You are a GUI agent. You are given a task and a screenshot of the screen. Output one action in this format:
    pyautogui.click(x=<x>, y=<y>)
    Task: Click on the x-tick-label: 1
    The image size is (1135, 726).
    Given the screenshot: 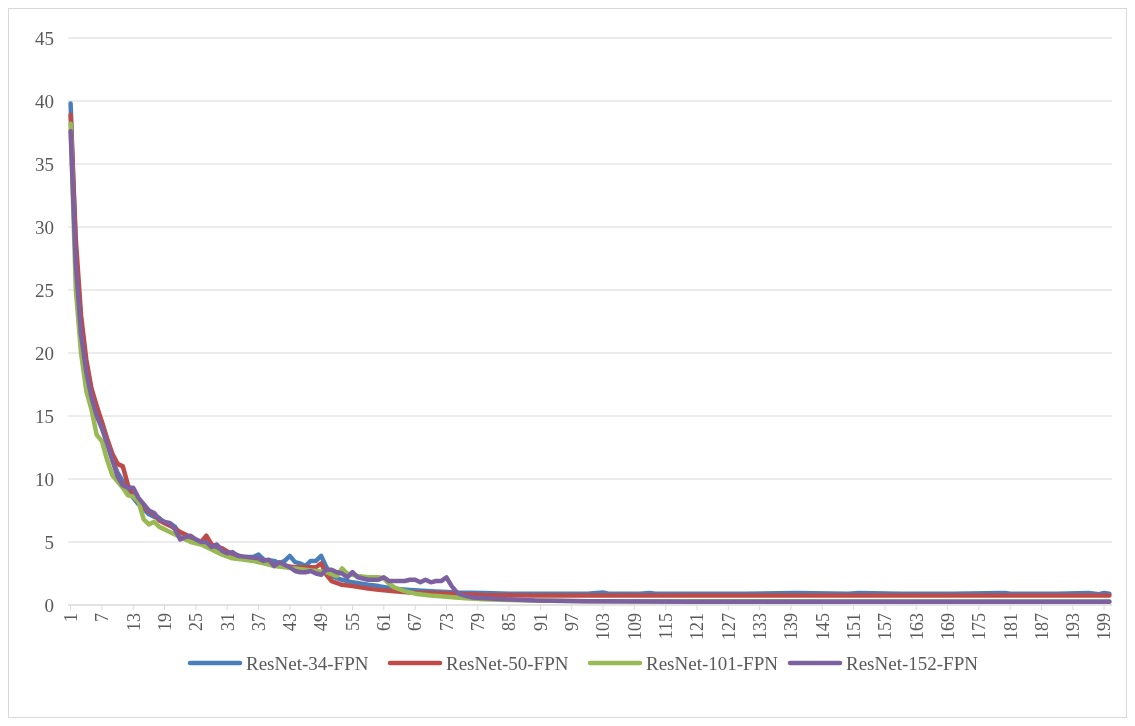 What is the action you would take?
    pyautogui.click(x=70, y=617)
    